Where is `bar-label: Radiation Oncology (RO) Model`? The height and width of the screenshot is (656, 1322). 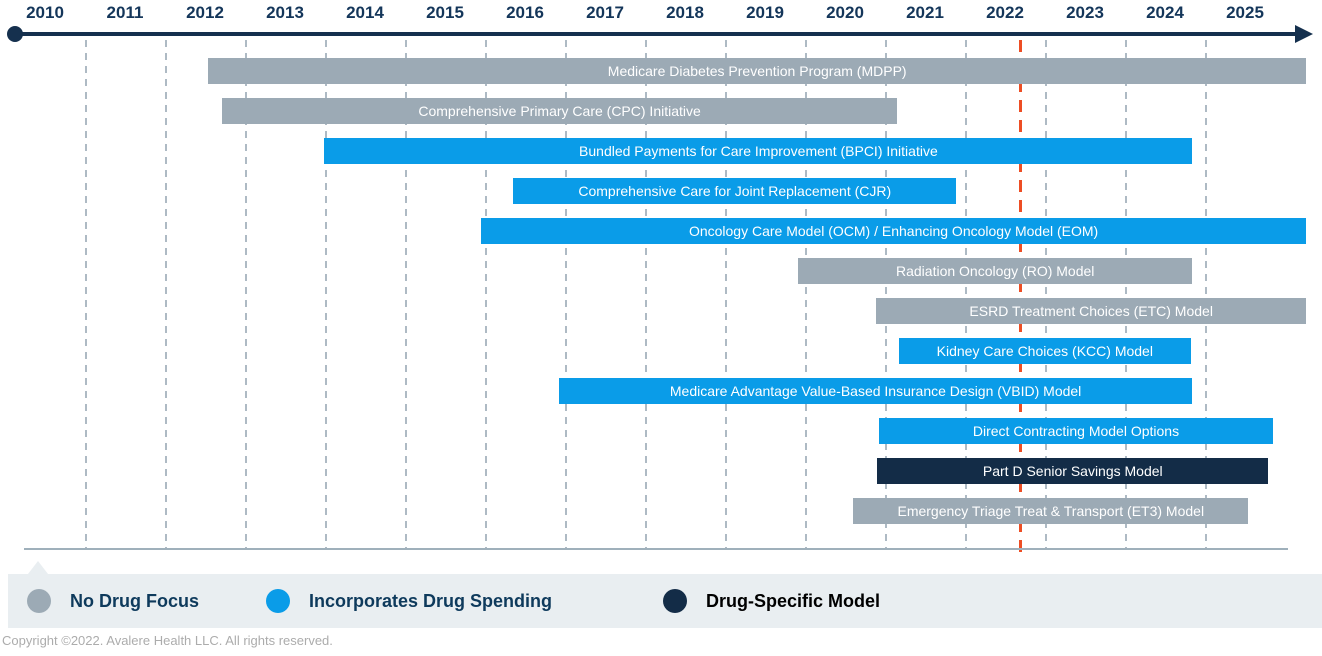 bar-label: Radiation Oncology (RO) Model is located at coordinates (995, 271).